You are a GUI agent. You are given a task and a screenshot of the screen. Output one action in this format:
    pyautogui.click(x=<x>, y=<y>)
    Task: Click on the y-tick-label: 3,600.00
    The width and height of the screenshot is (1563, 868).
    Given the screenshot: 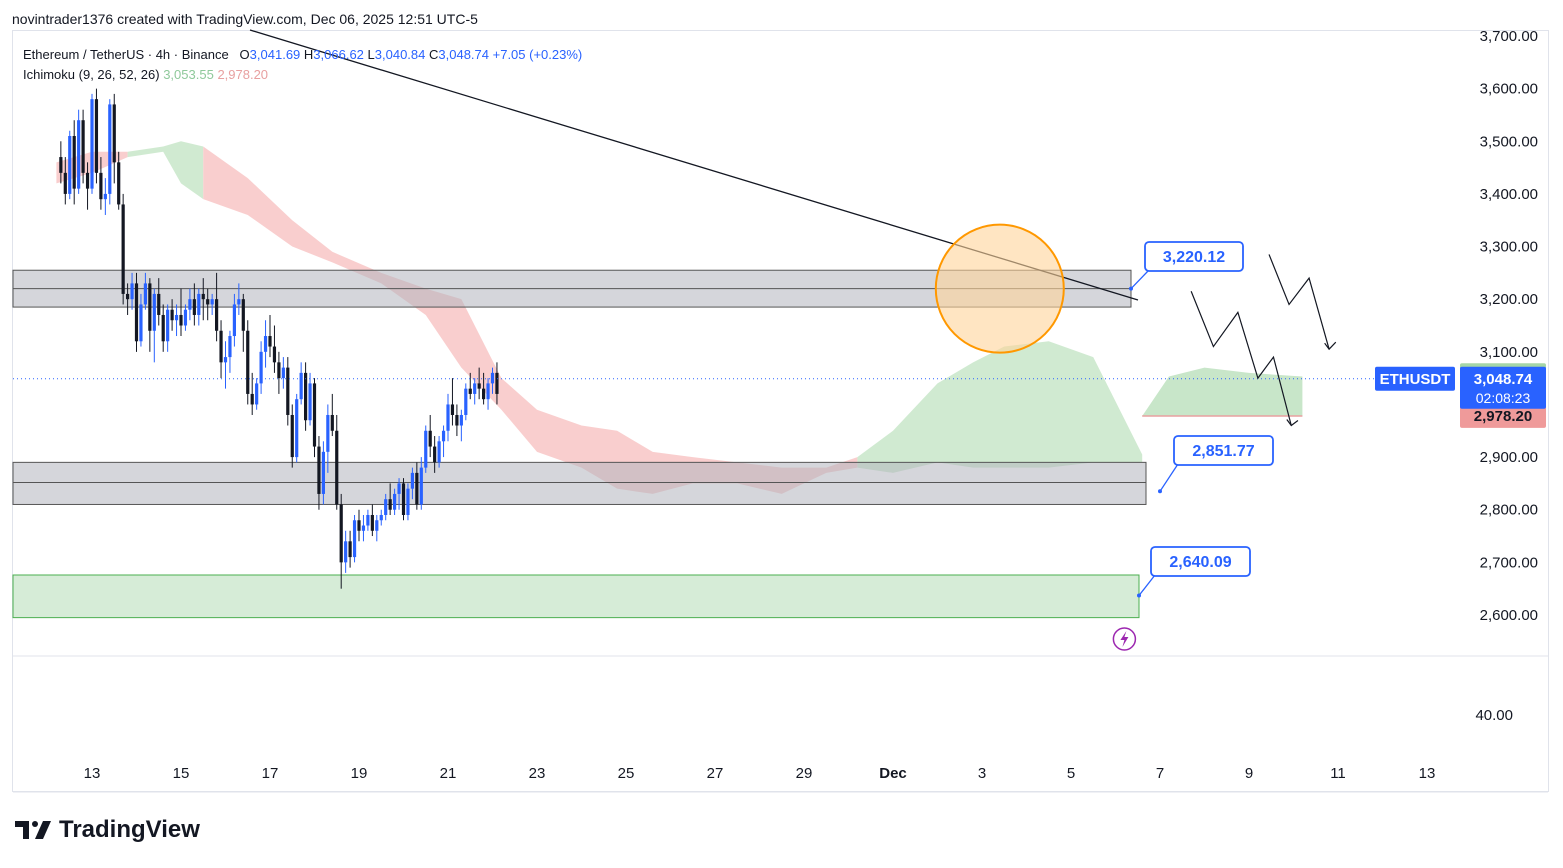 What is the action you would take?
    pyautogui.click(x=1509, y=89)
    